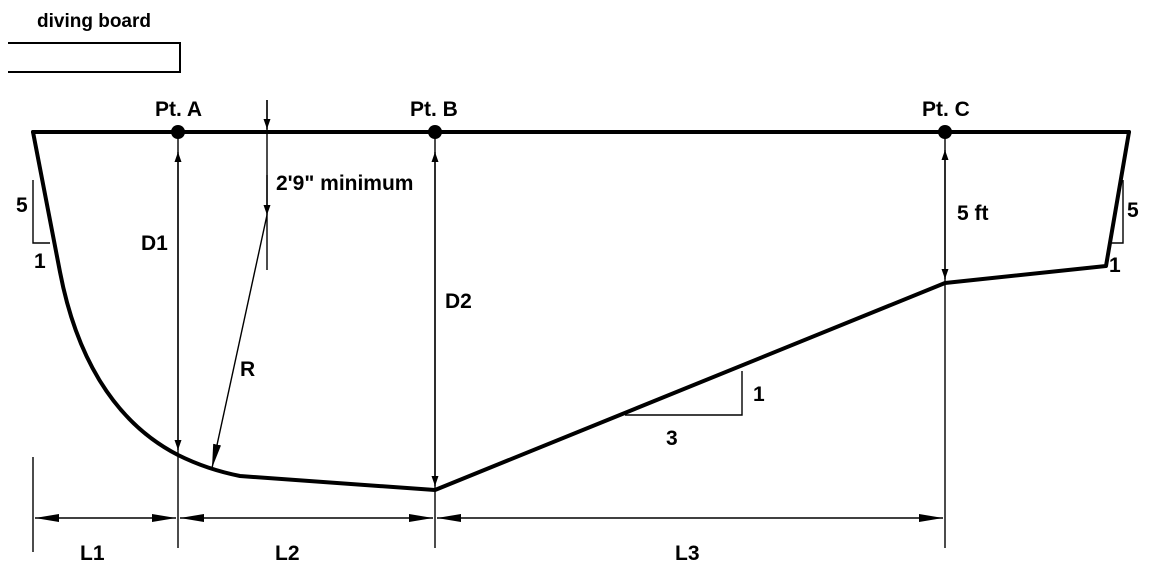 This screenshot has width=1149, height=567. Describe the element at coordinates (178, 132) in the screenshot. I see `point-a-marker` at that location.